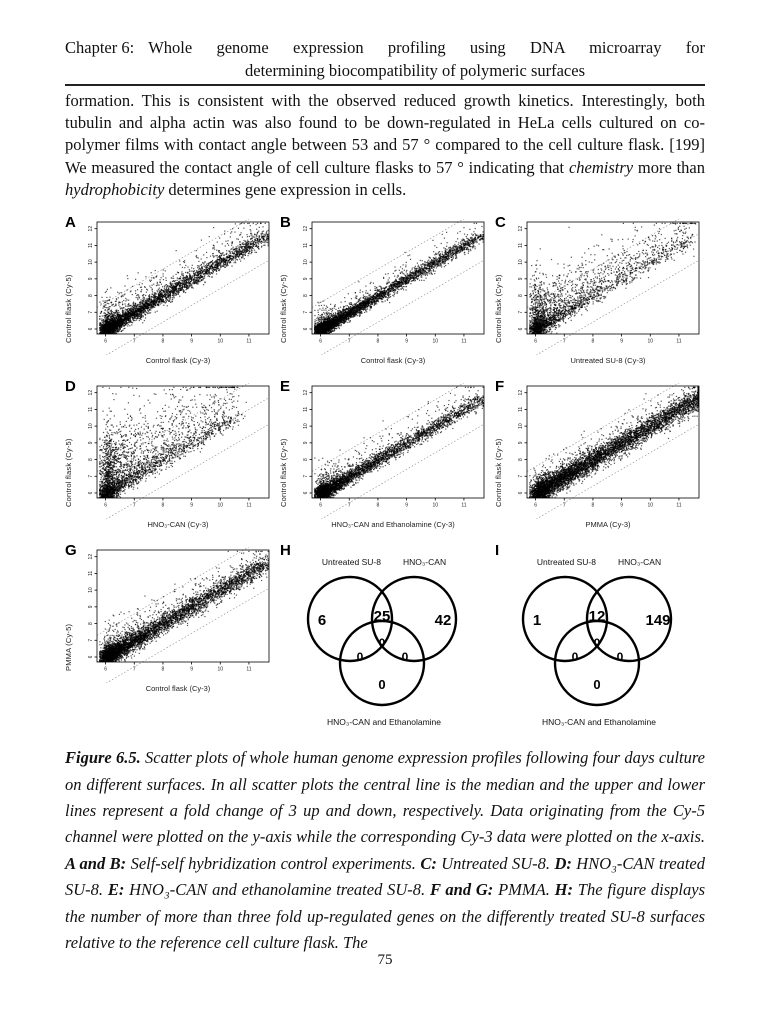 The width and height of the screenshot is (770, 1024). What do you see at coordinates (565, 863) in the screenshot?
I see `text-segment: D:` at bounding box center [565, 863].